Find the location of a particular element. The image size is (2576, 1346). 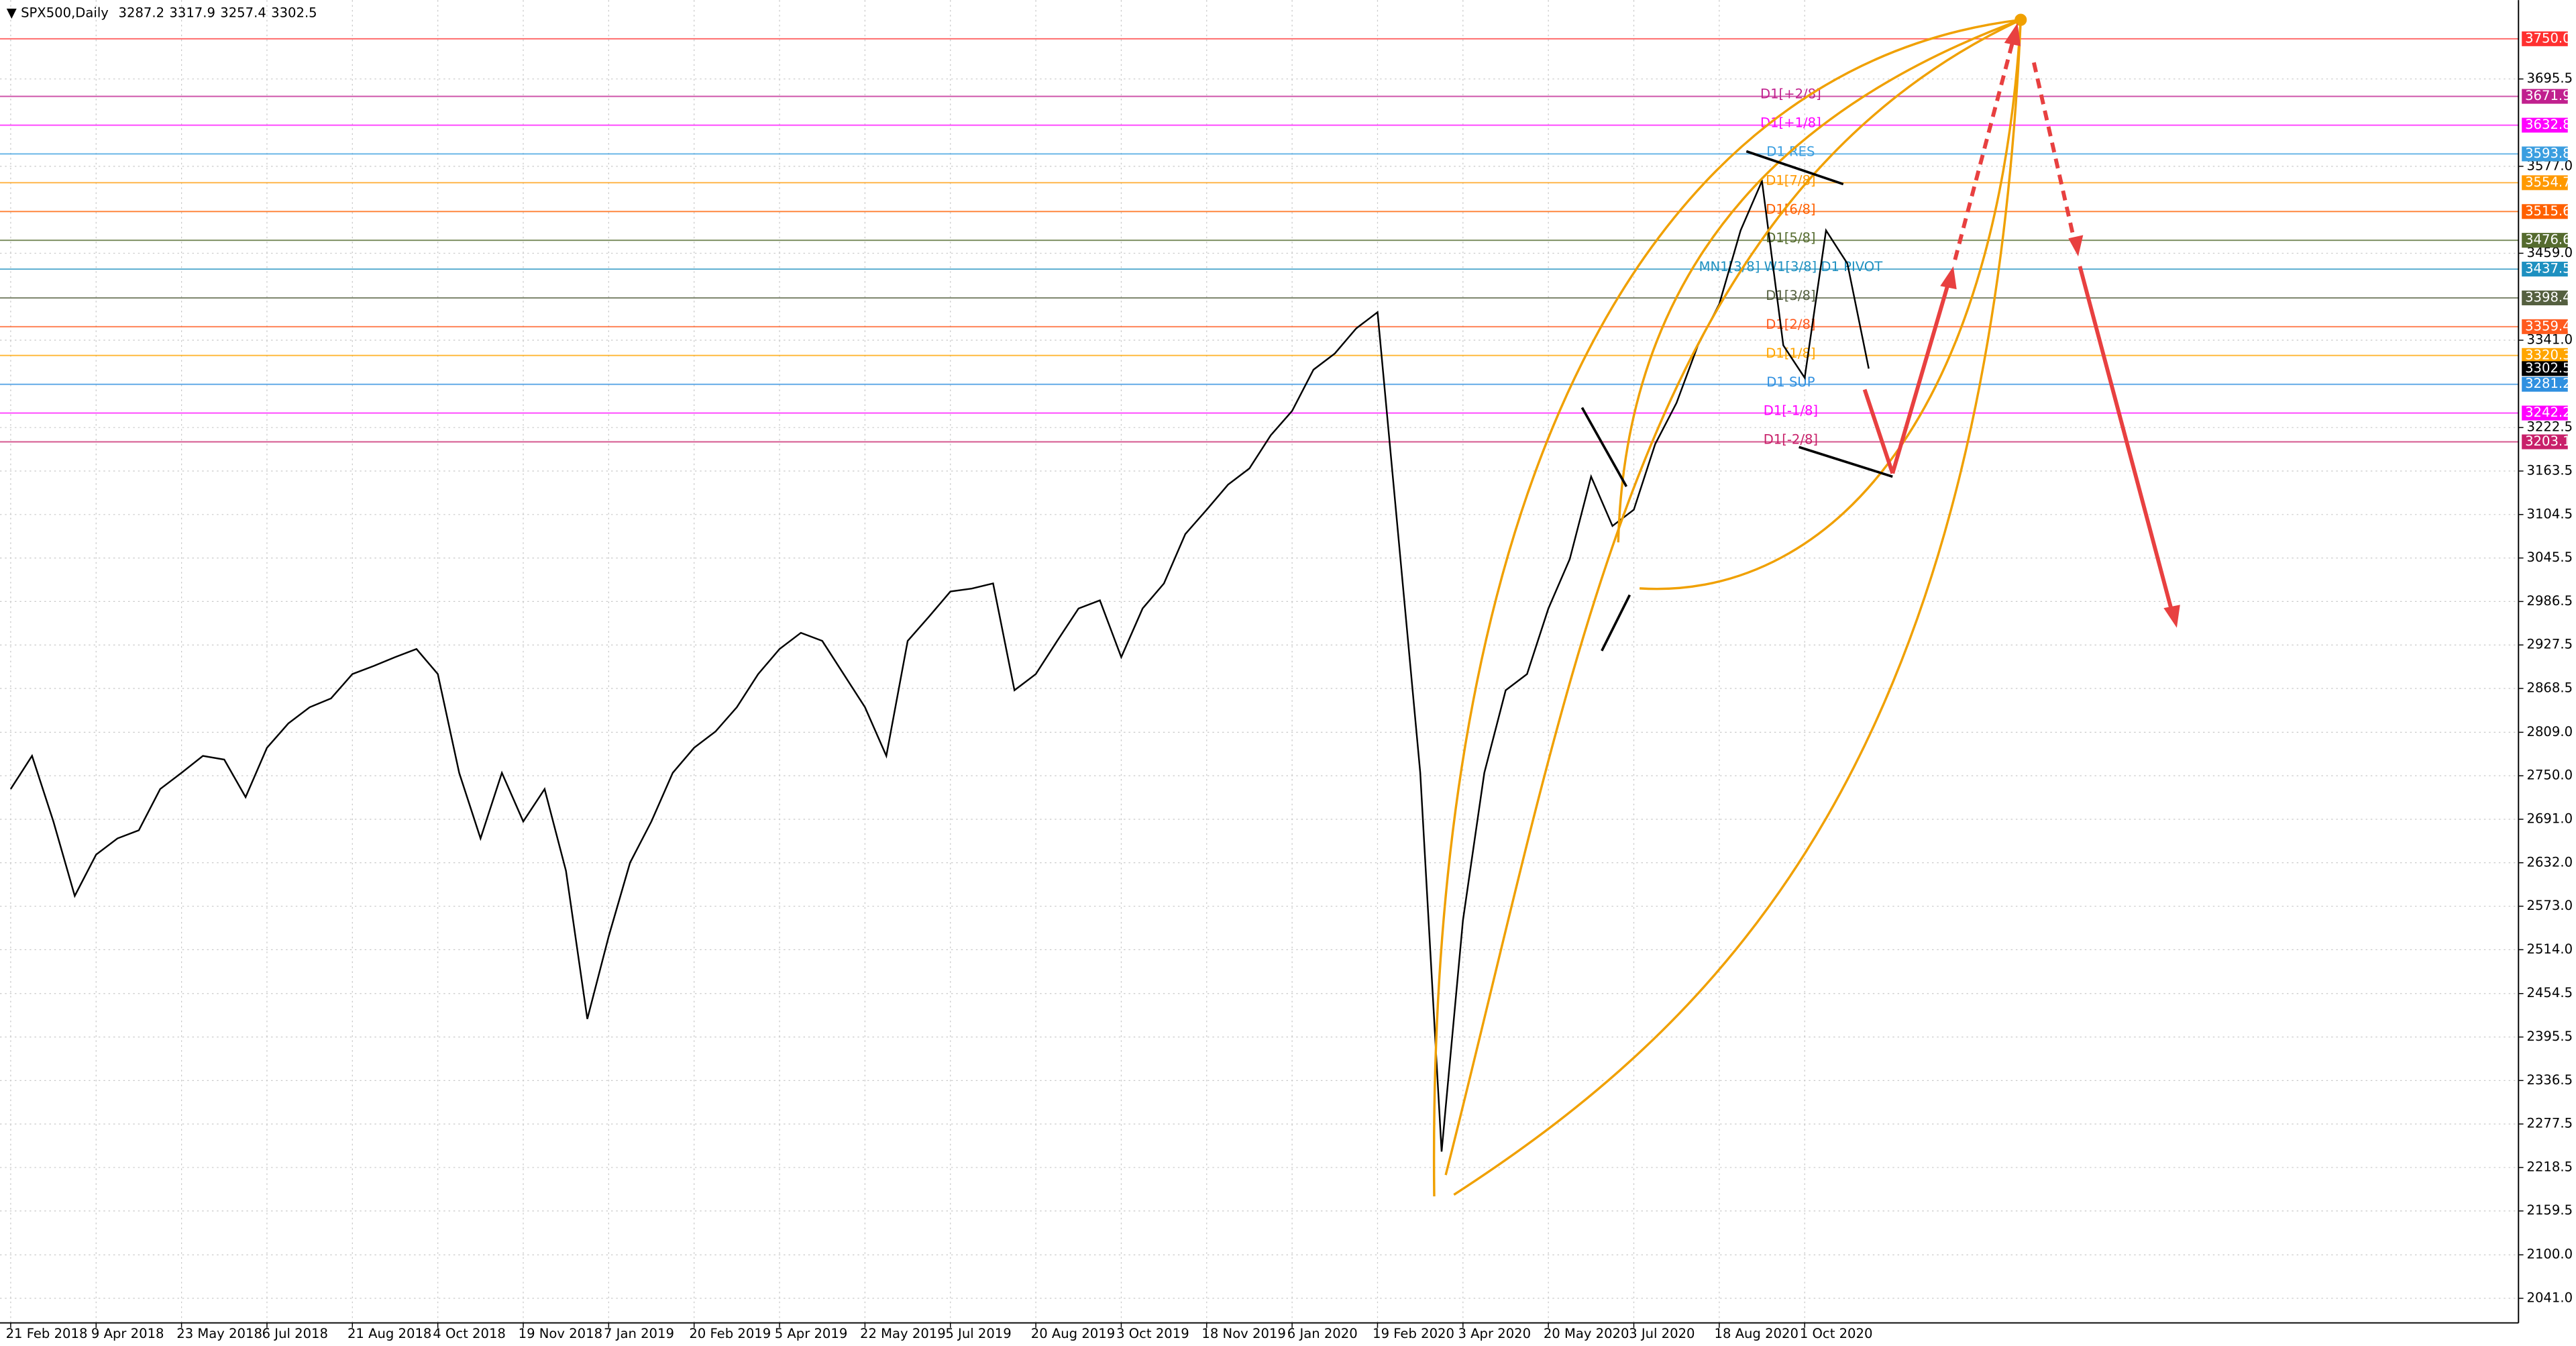

apex is located at coordinates (2021, 20).